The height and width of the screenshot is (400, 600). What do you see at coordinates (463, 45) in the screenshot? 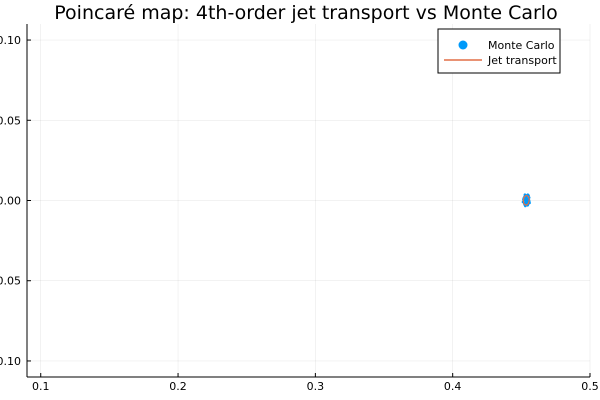
I see `legend-marker-swatch` at bounding box center [463, 45].